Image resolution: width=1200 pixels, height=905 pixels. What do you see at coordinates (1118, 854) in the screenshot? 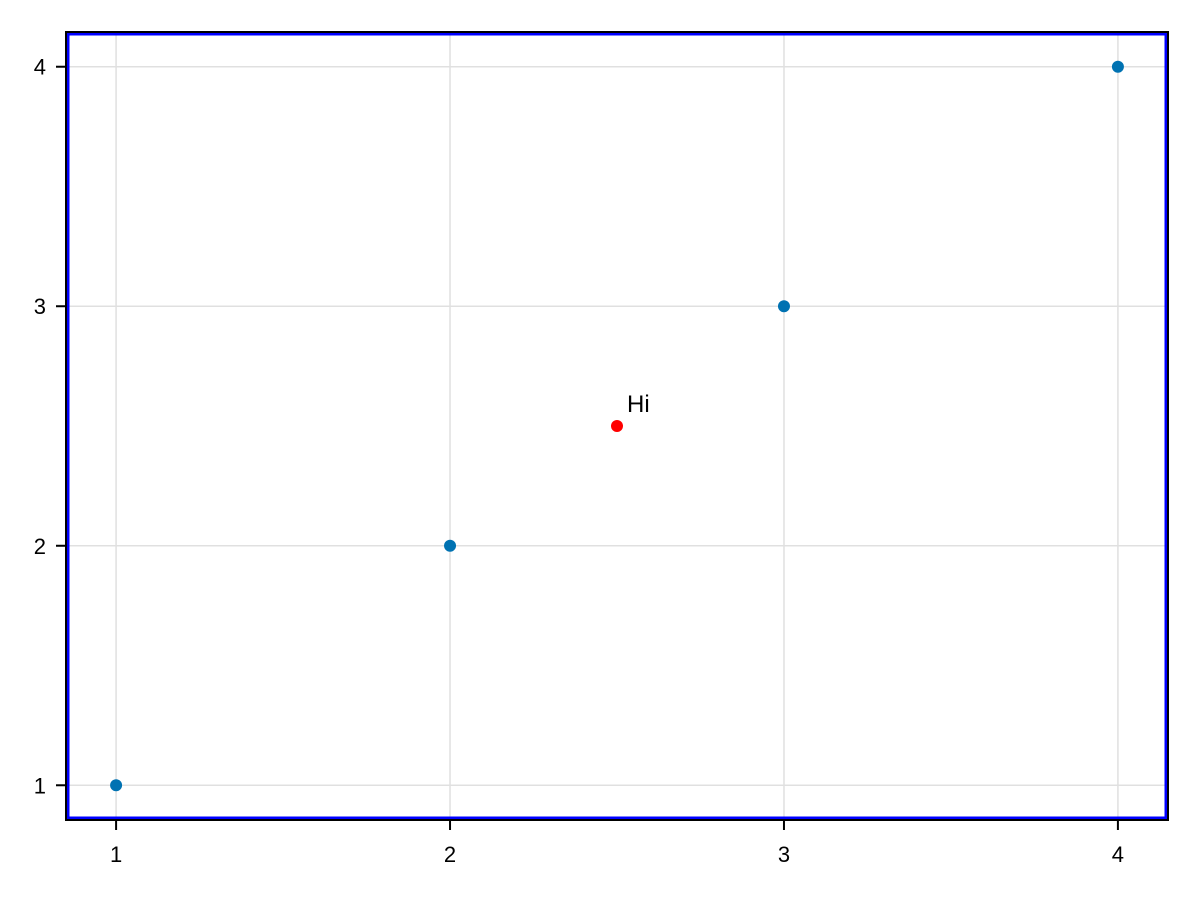
I see `x-tick-label: 4` at bounding box center [1118, 854].